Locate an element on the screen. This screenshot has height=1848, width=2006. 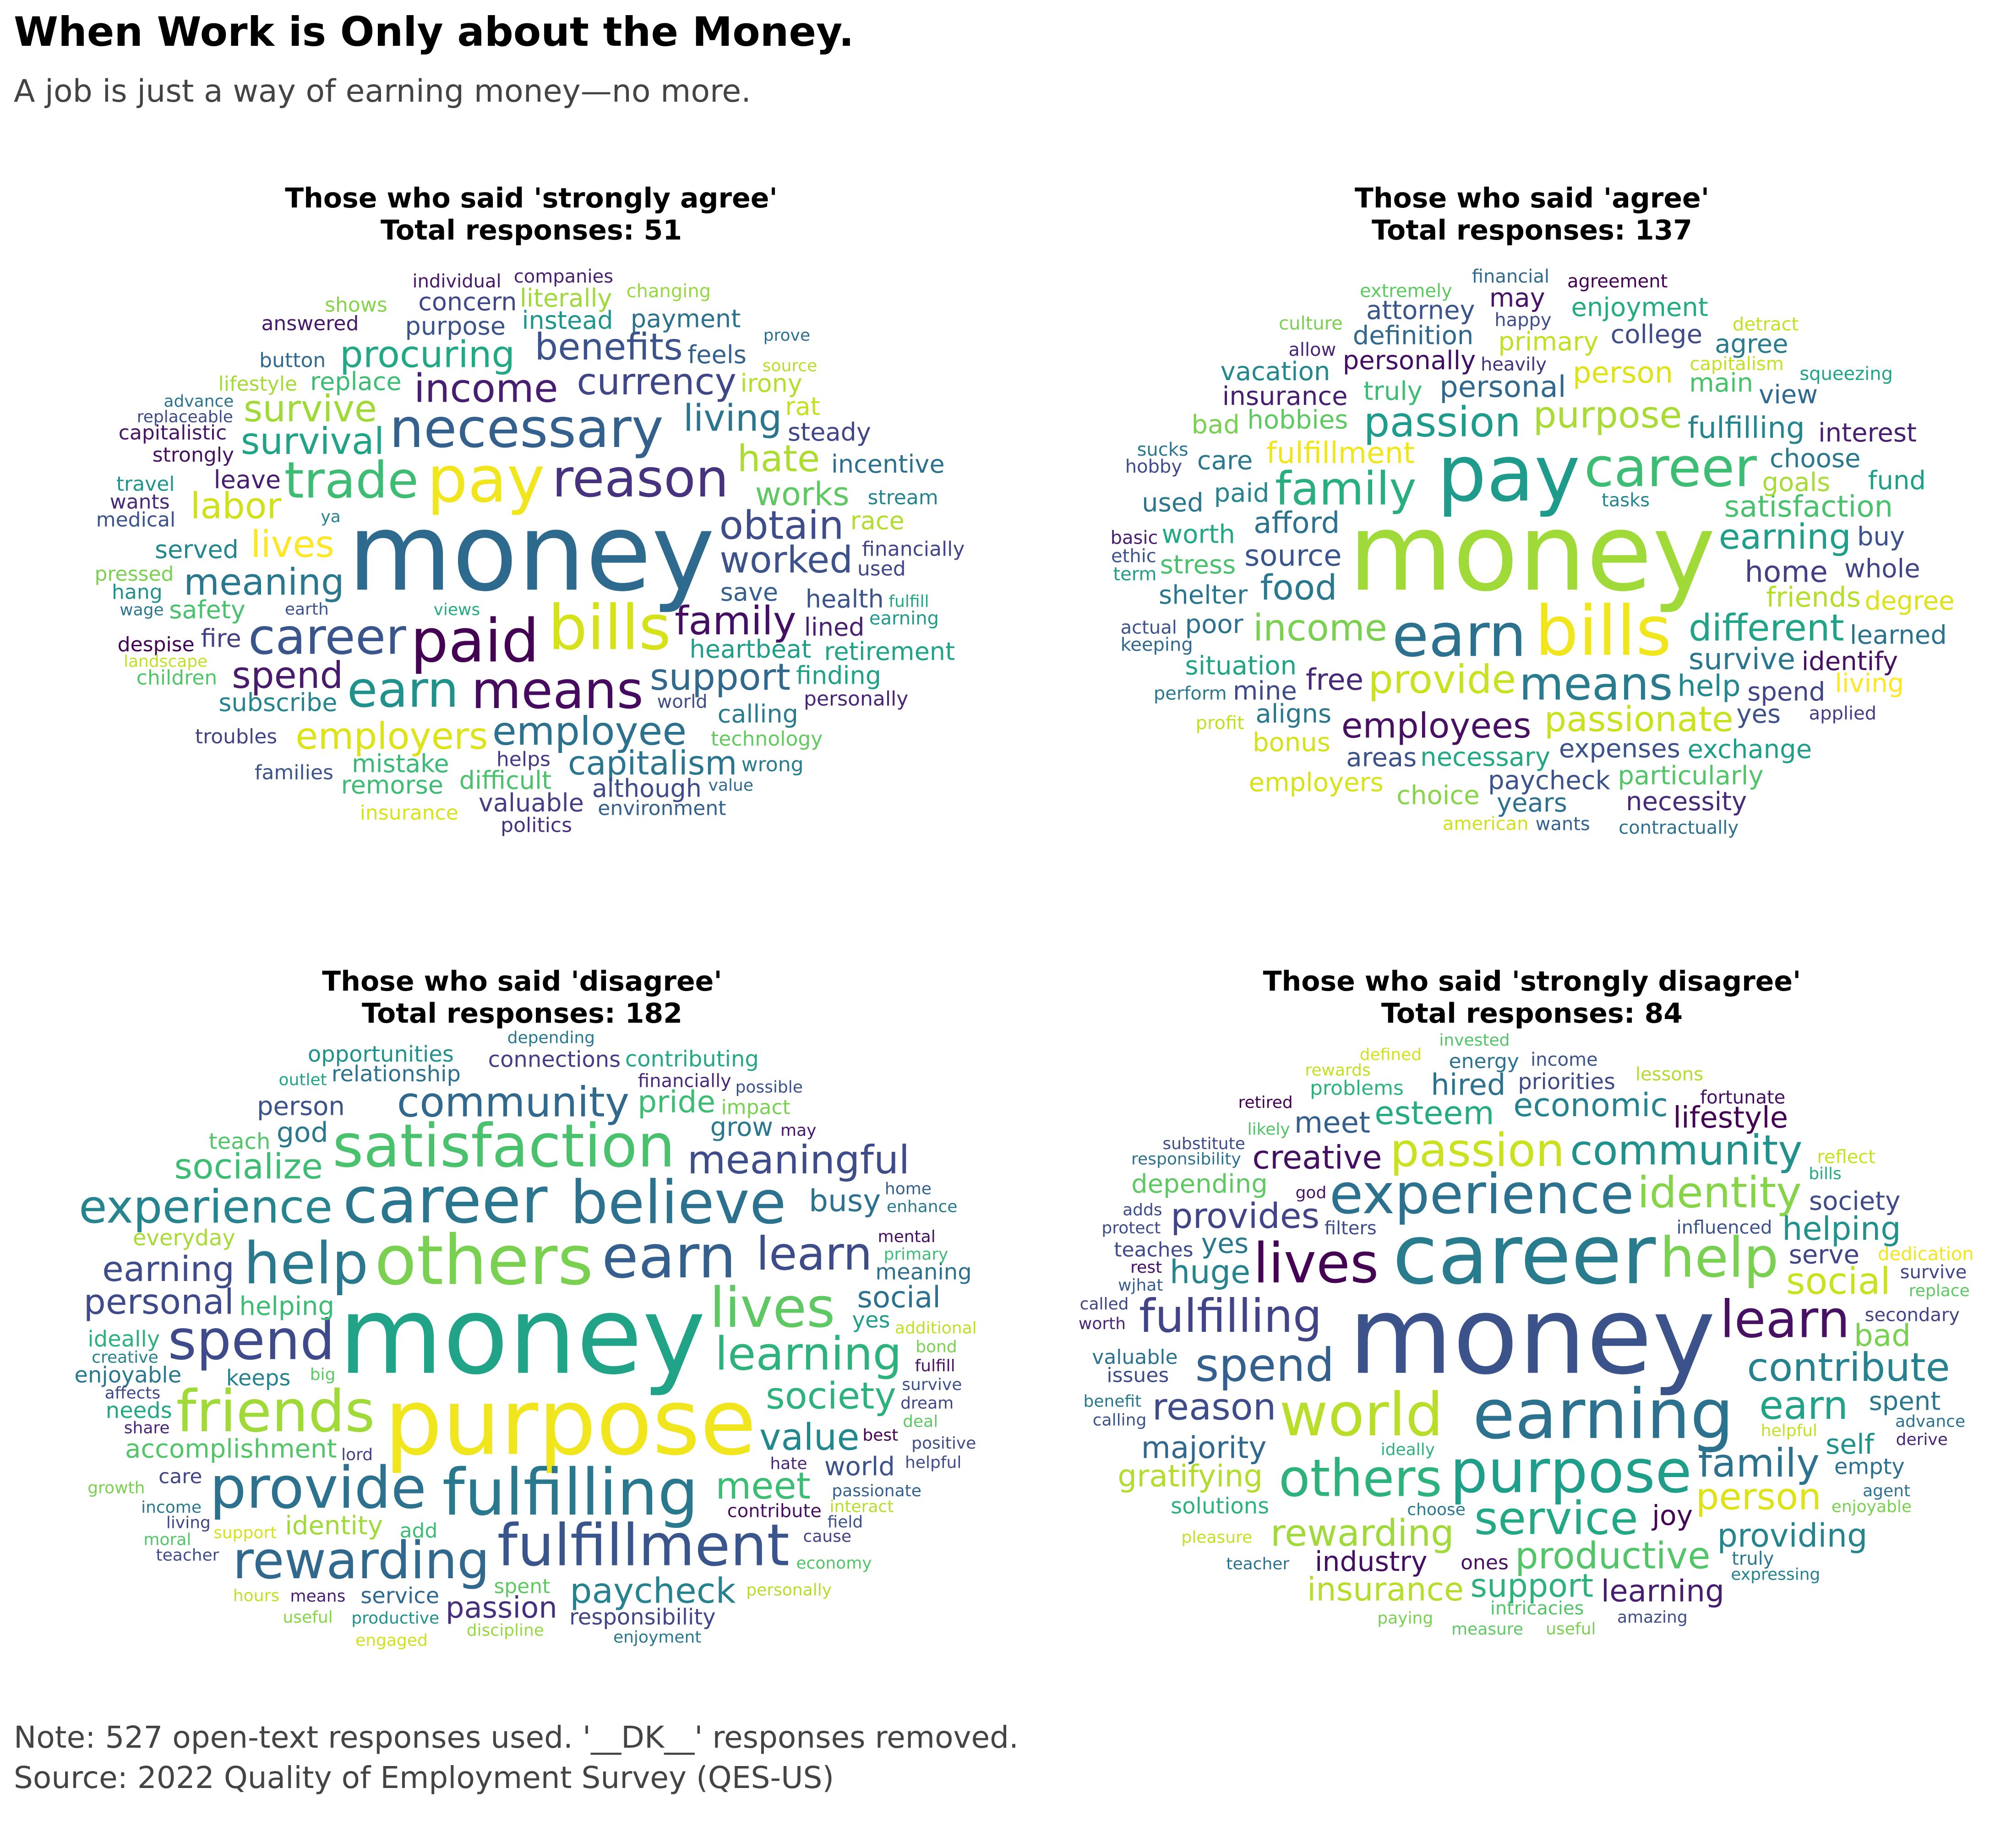
word-views: views is located at coordinates (457, 609).